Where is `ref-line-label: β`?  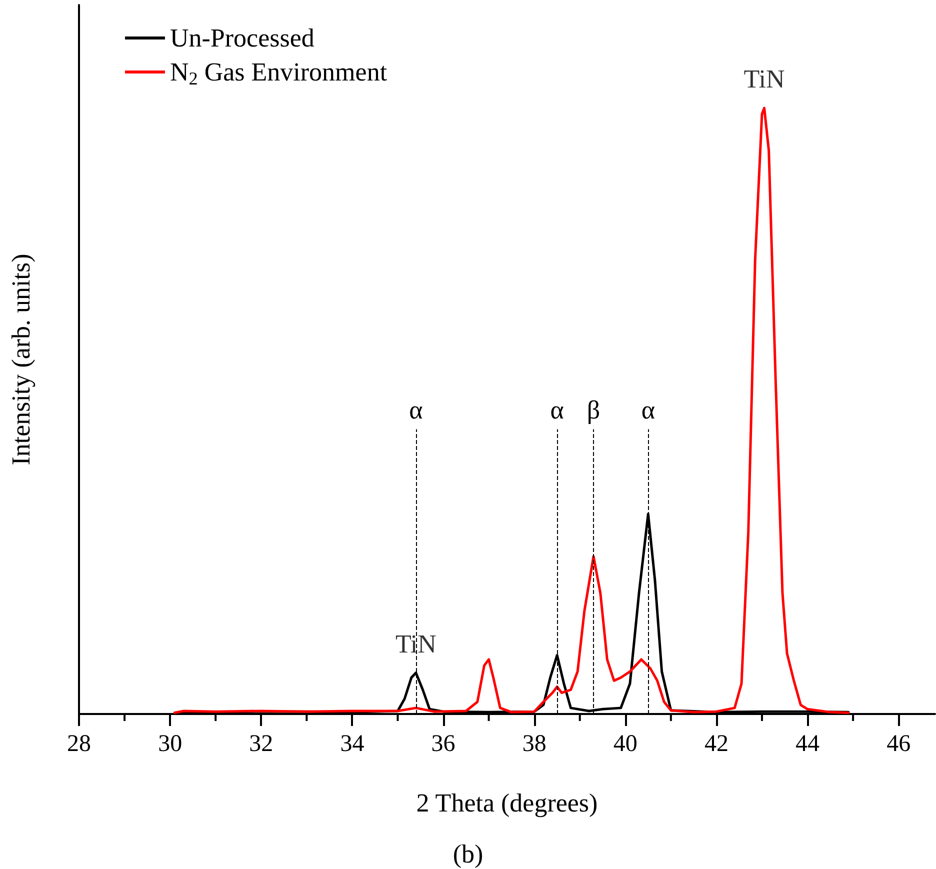
ref-line-label: β is located at coordinates (593, 410).